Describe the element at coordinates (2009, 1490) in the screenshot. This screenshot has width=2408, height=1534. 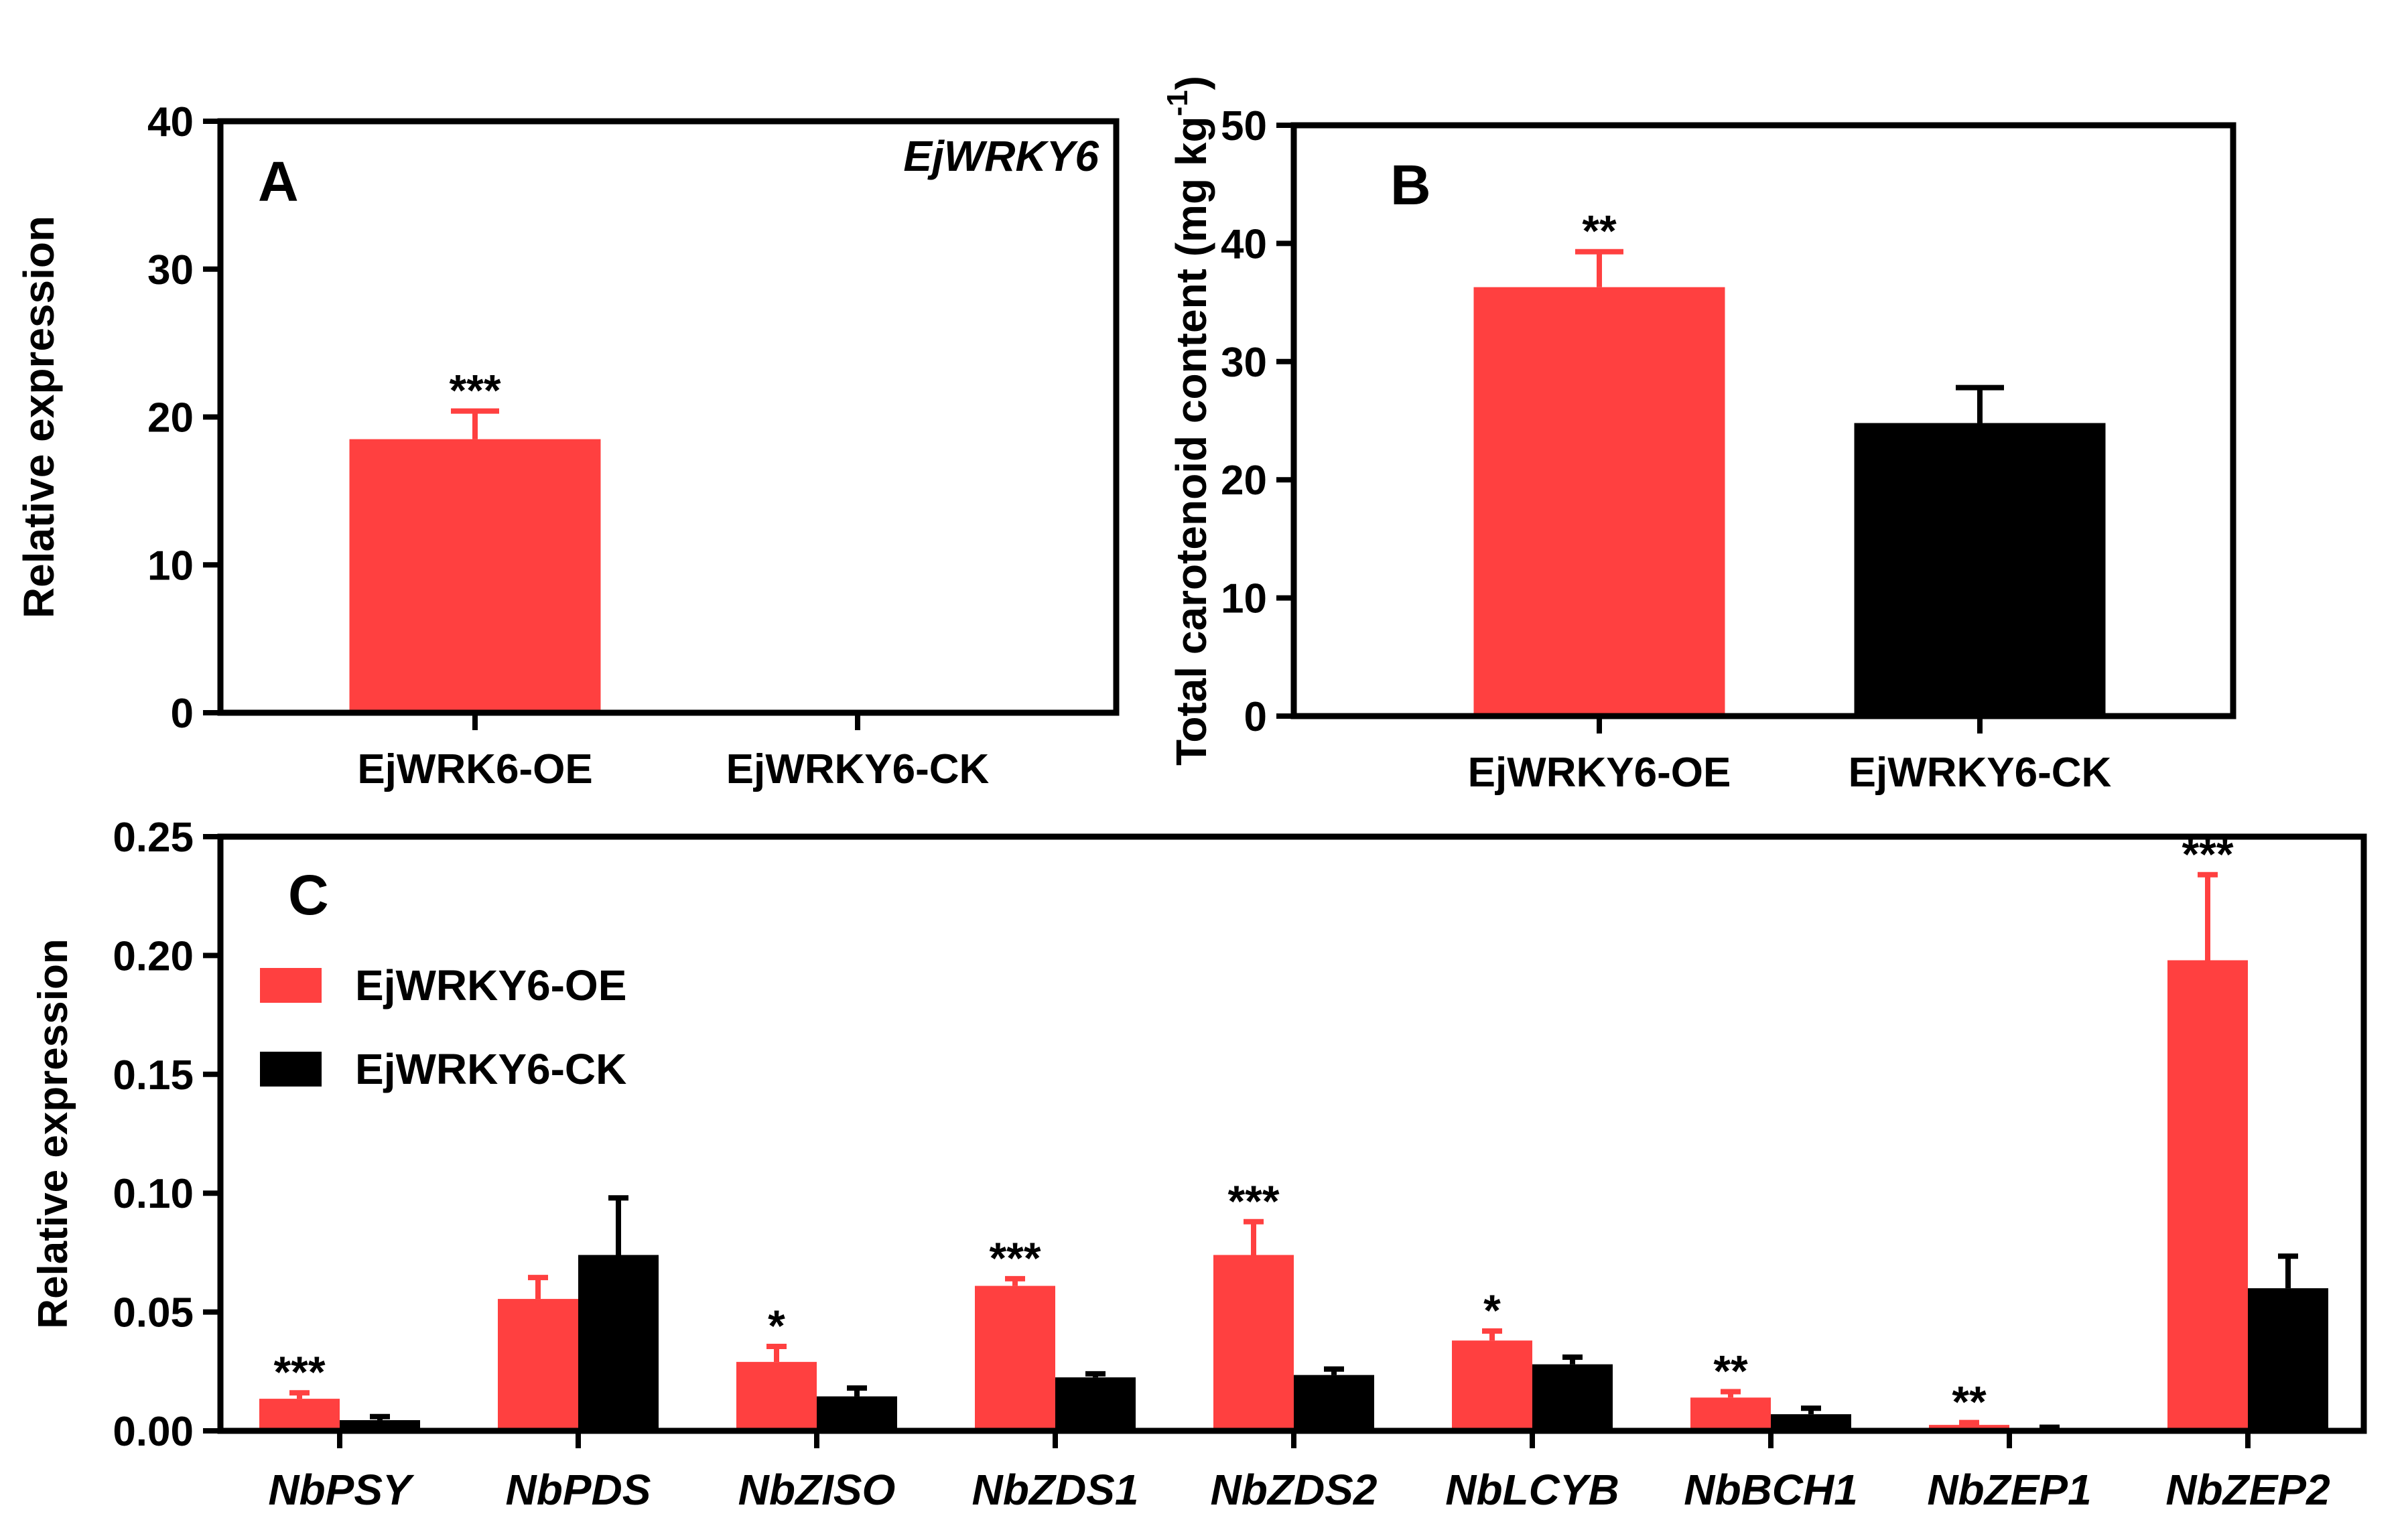
I see `x-tick-label: NbZEP1` at that location.